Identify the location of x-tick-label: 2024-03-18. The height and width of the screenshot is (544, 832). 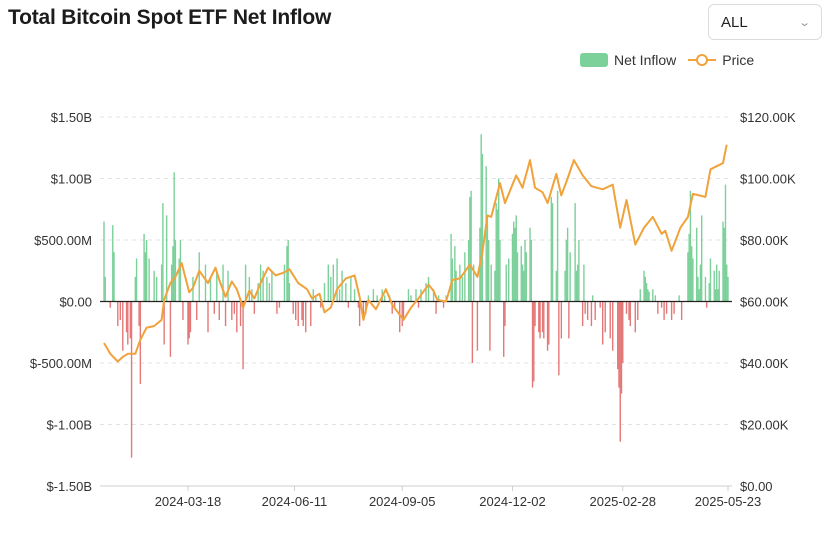
(188, 501).